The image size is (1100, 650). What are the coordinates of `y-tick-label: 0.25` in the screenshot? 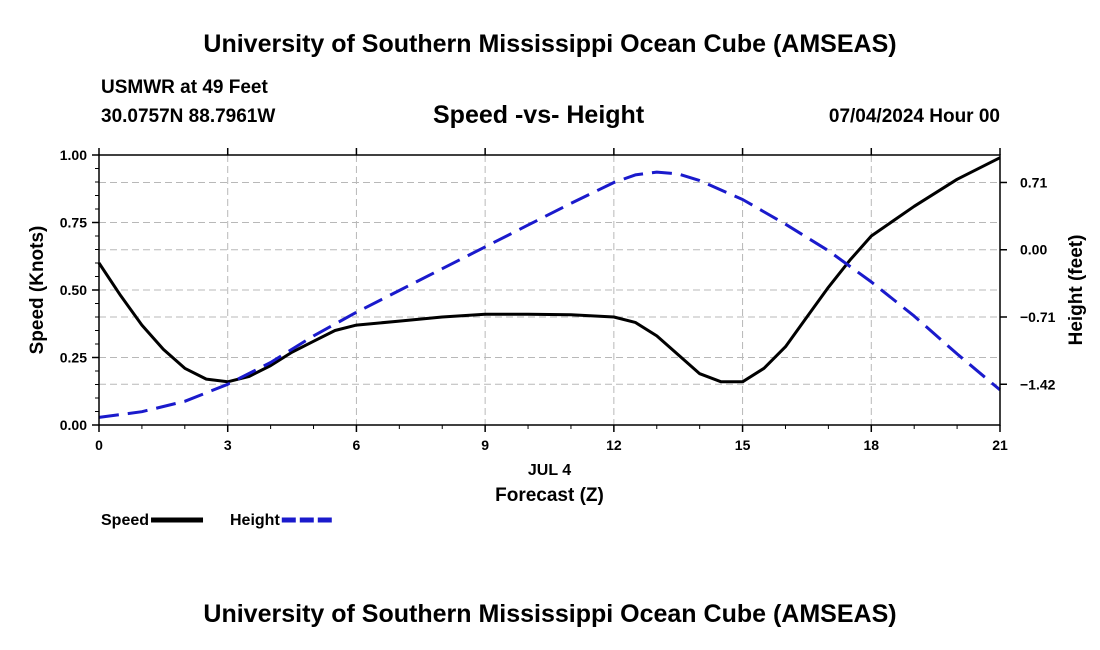 It's located at (73, 358).